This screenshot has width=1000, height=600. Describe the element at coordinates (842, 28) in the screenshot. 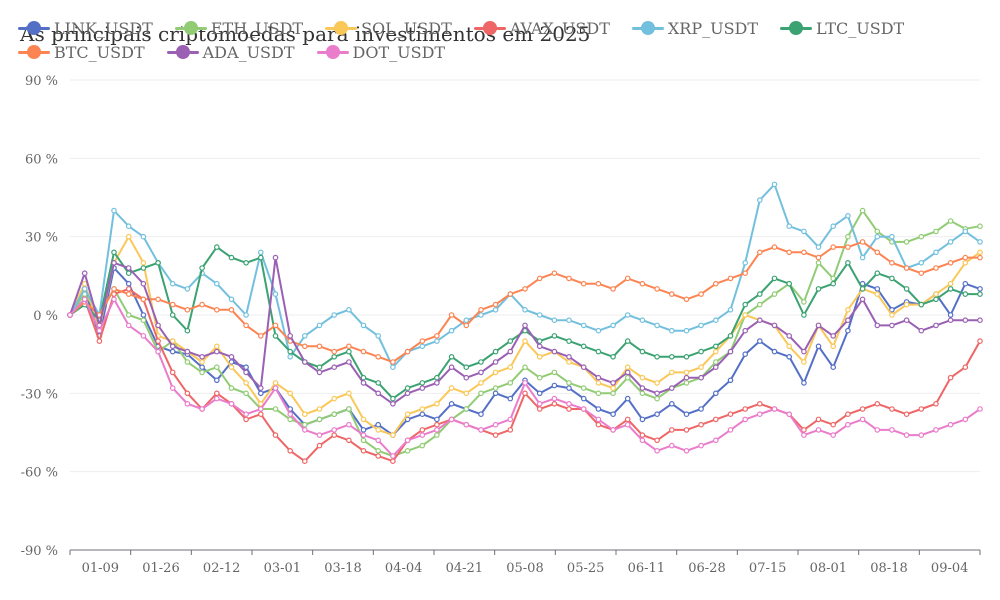

I see `legend-item-ltc-usdt: LTC_USDT` at that location.